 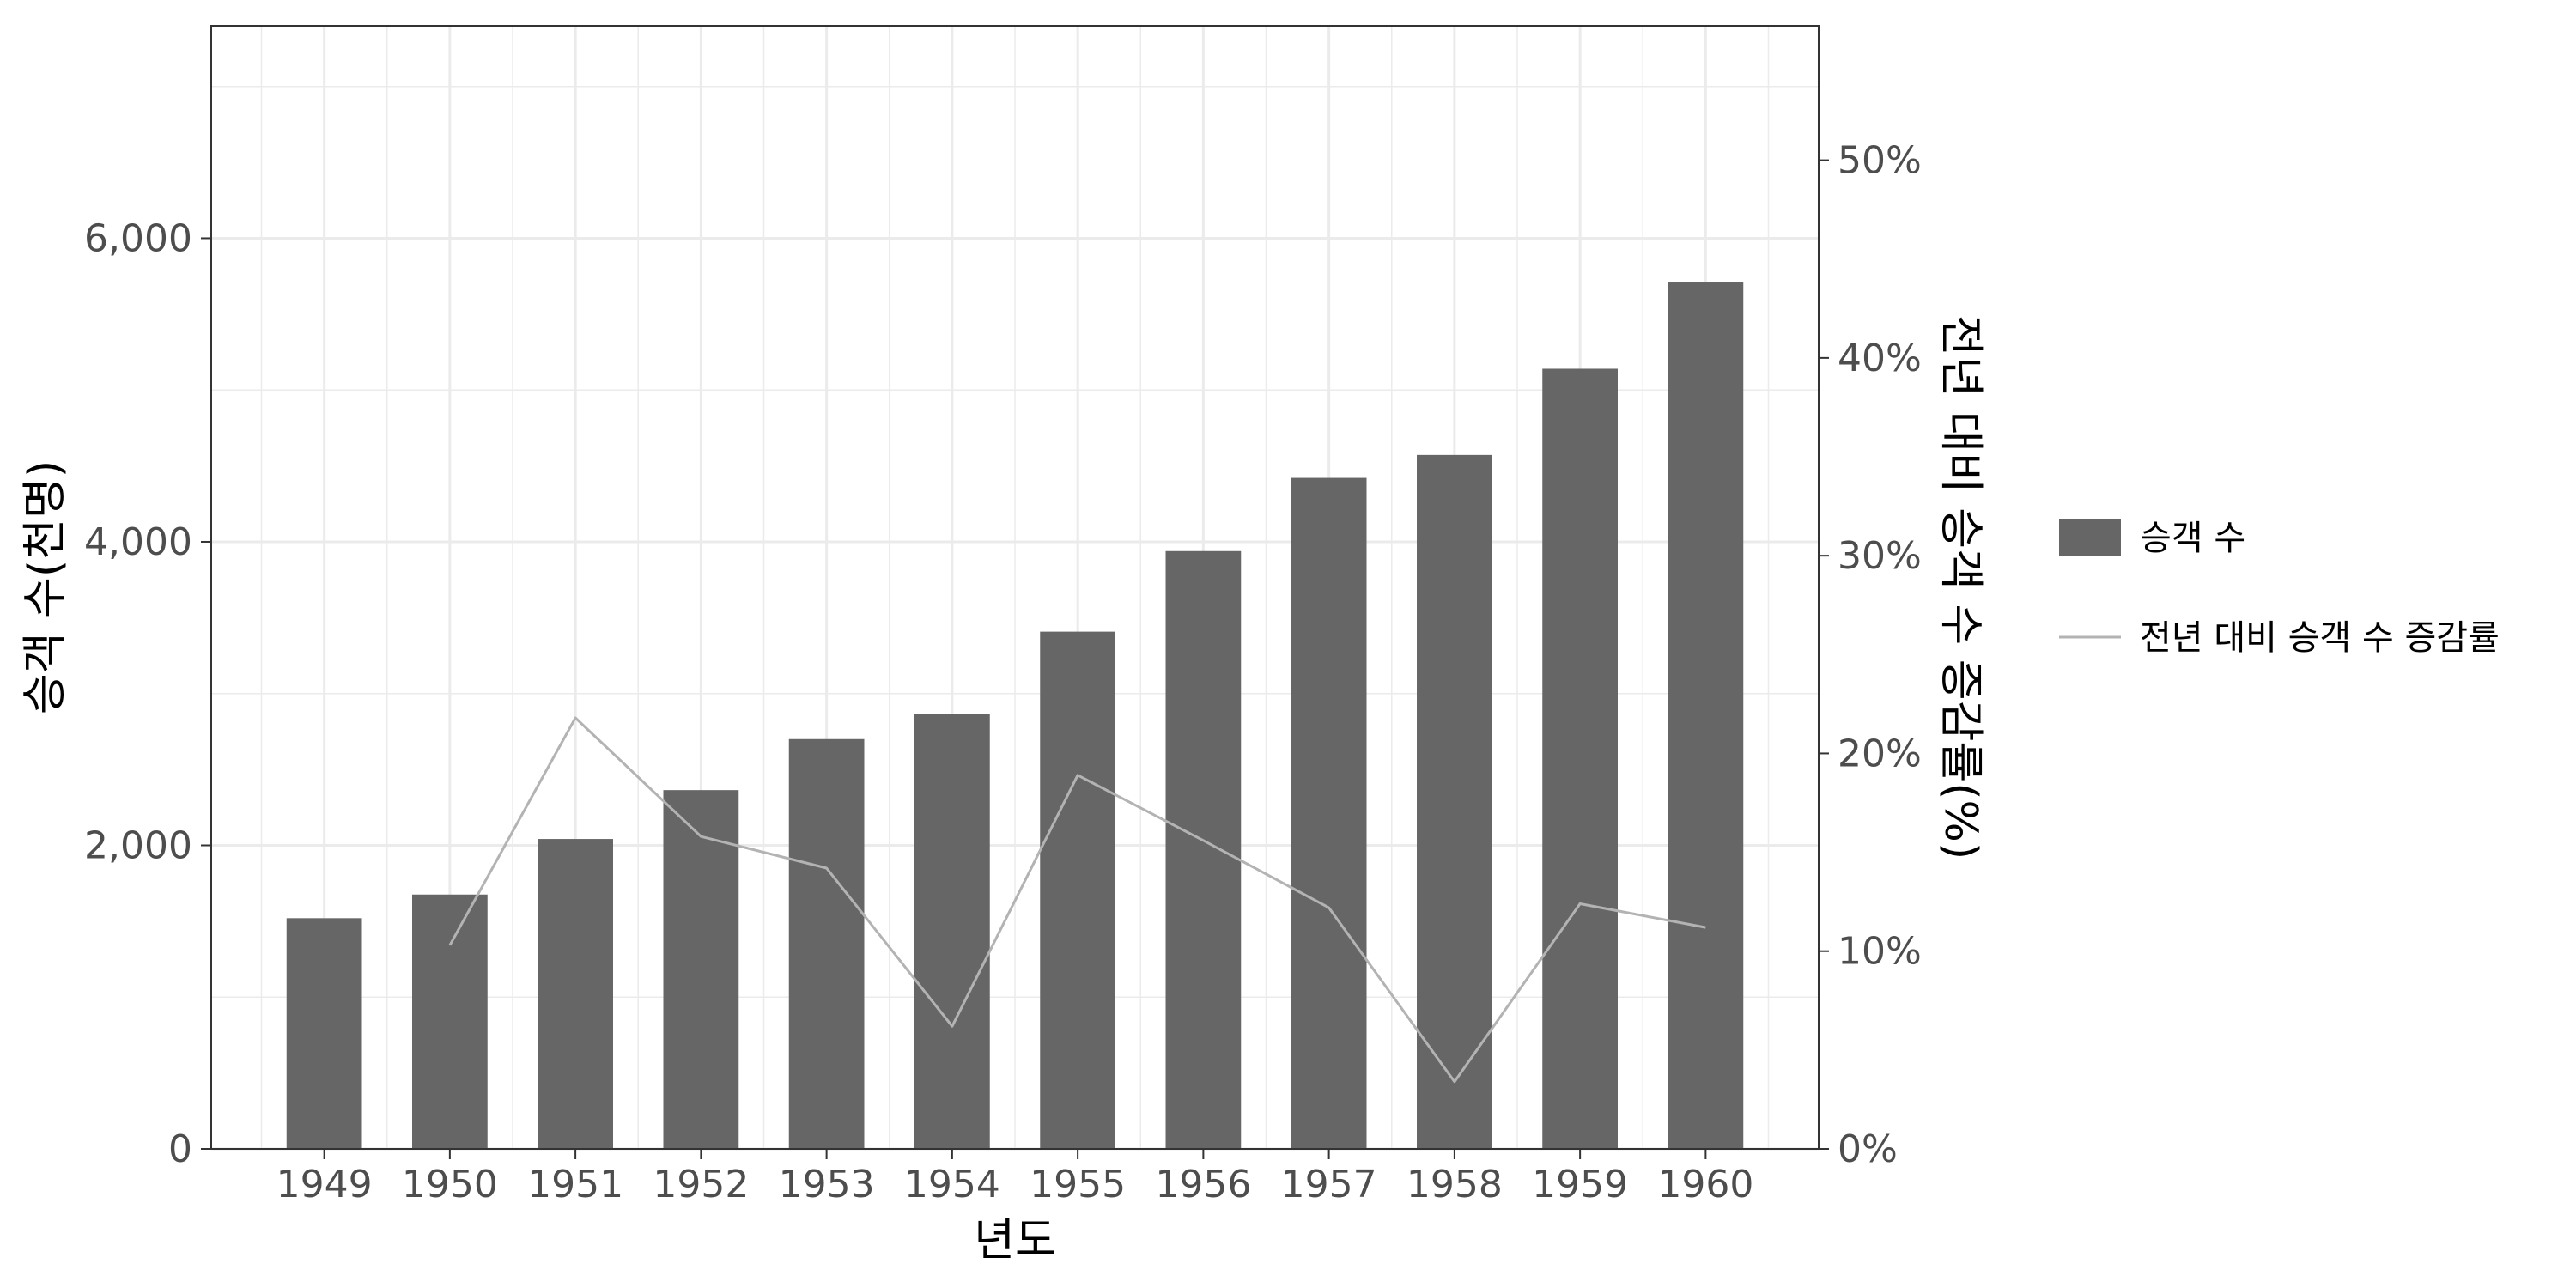 What do you see at coordinates (1203, 1184) in the screenshot?
I see `x-tick-label: 1956` at bounding box center [1203, 1184].